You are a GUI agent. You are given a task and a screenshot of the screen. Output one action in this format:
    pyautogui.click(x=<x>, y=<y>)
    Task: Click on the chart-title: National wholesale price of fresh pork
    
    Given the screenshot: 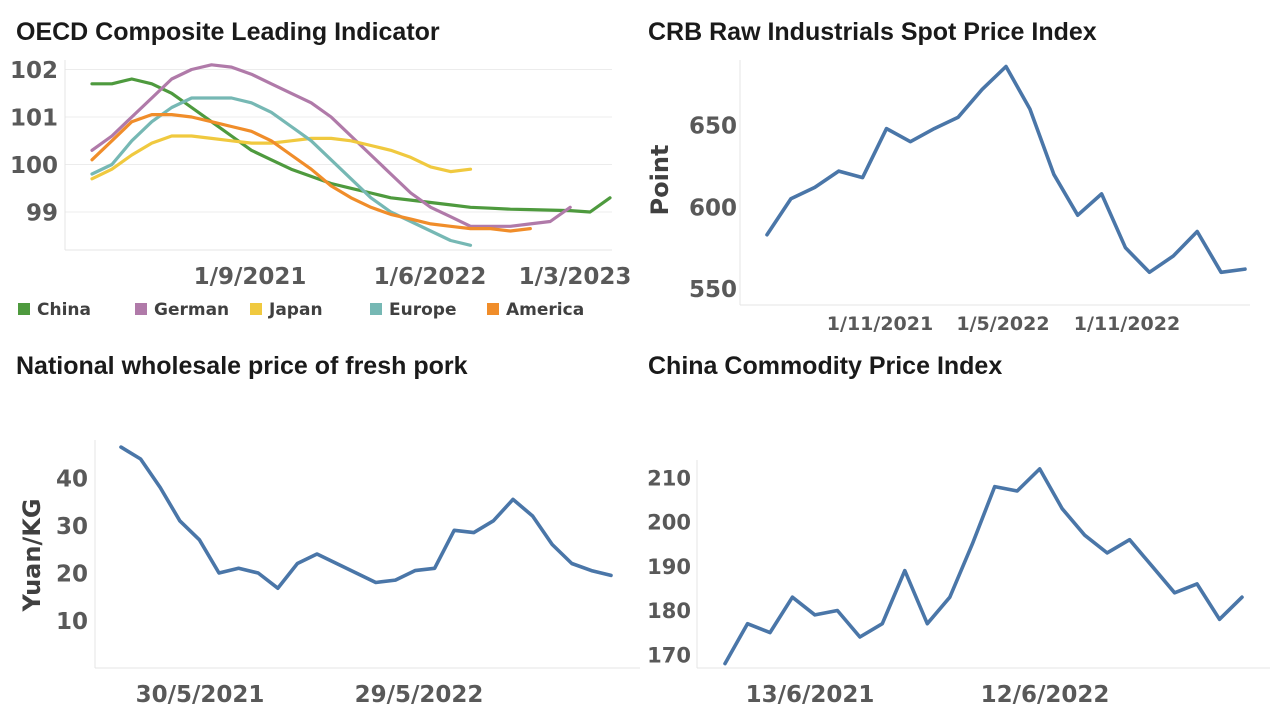 What is the action you would take?
    pyautogui.click(x=242, y=366)
    